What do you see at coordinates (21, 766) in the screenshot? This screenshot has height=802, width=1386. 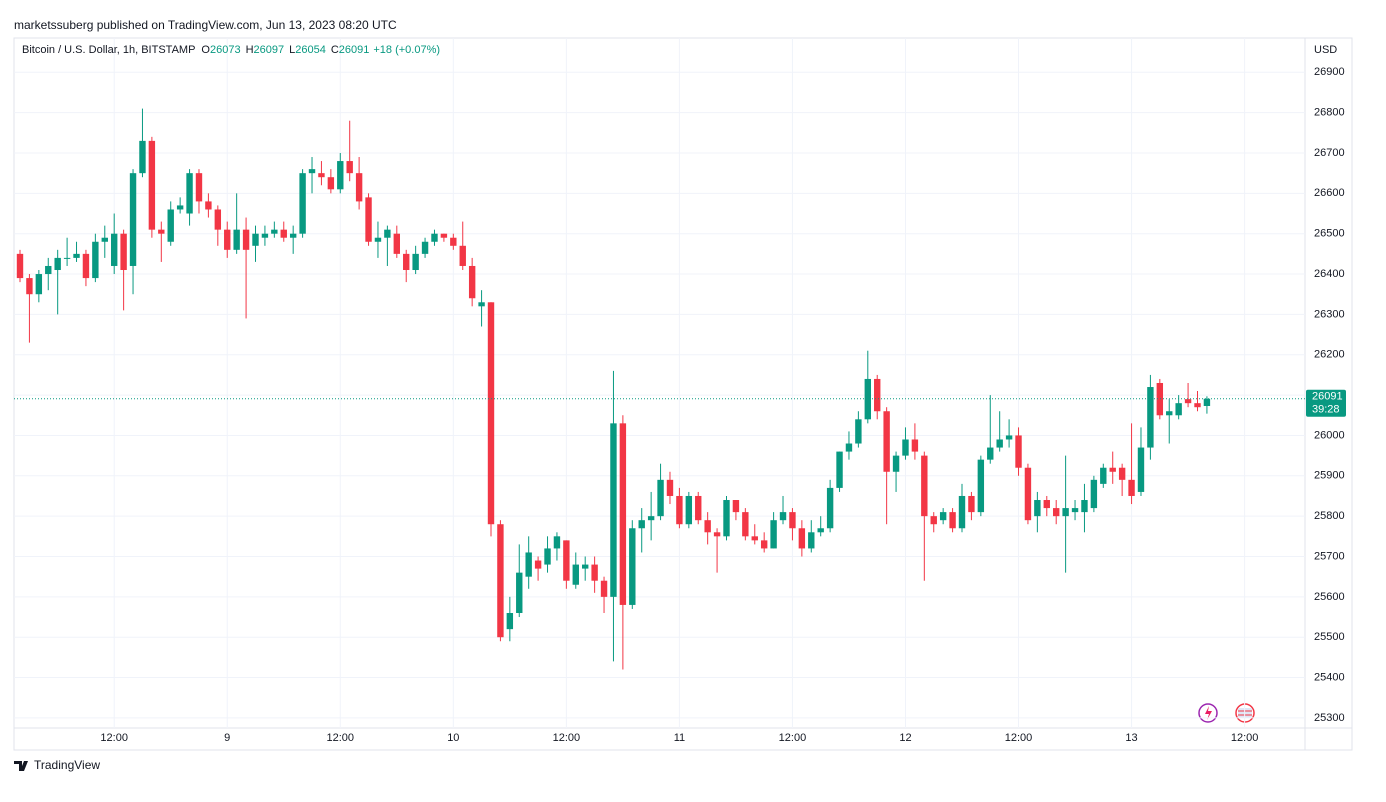 I see `brand-logo` at bounding box center [21, 766].